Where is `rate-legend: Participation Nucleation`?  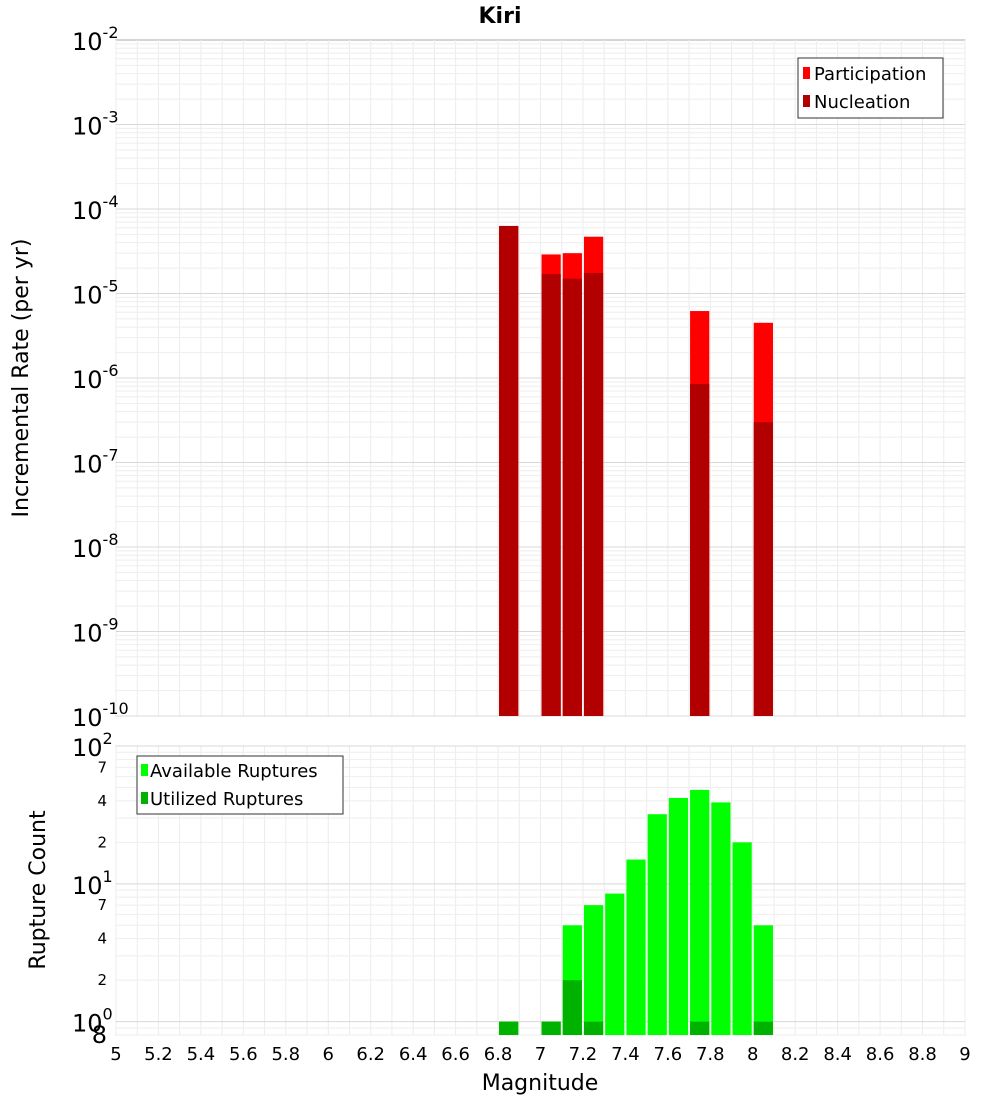
rate-legend: Participation Nucleation is located at coordinates (870, 88).